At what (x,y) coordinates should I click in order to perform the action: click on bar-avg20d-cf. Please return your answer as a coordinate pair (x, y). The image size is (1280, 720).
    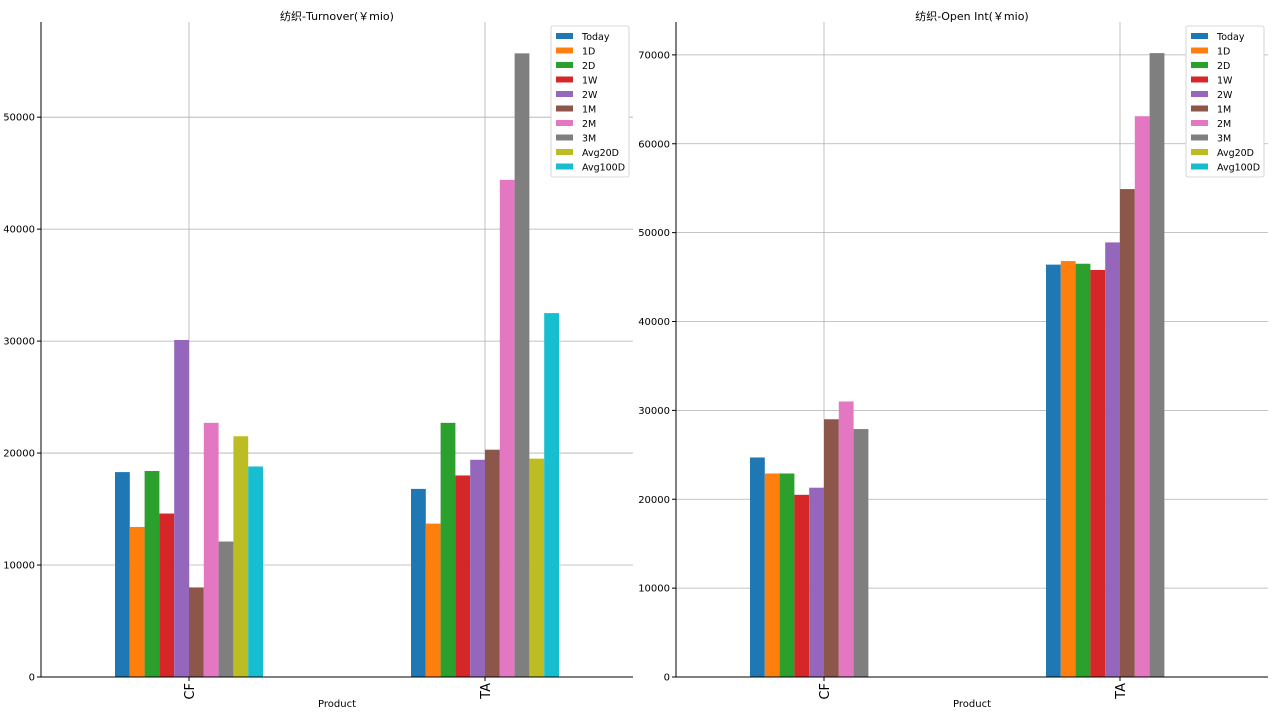
    Looking at the image, I should click on (241, 556).